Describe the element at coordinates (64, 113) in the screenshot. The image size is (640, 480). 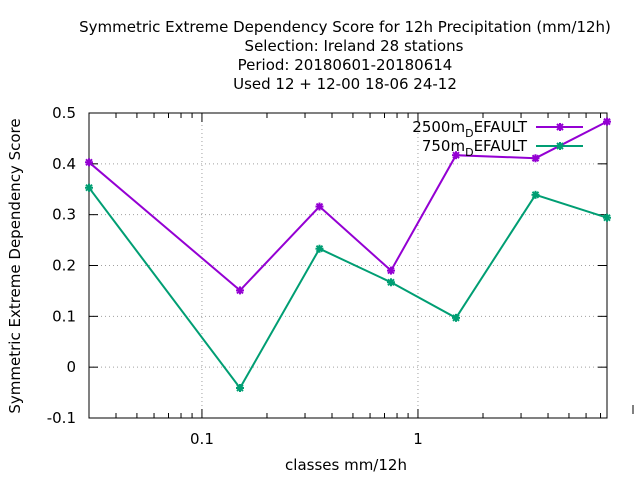
I see `y-tick-label: 0.5` at that location.